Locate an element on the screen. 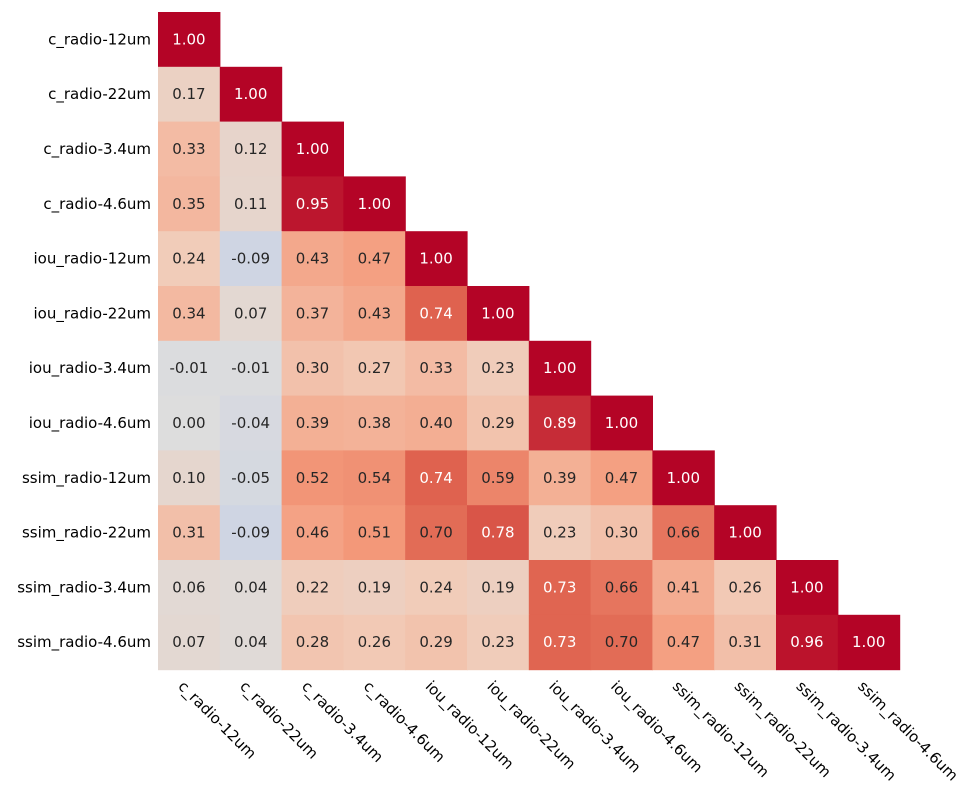  row-tick-label: iou_radio-3.4um is located at coordinates (90, 368).